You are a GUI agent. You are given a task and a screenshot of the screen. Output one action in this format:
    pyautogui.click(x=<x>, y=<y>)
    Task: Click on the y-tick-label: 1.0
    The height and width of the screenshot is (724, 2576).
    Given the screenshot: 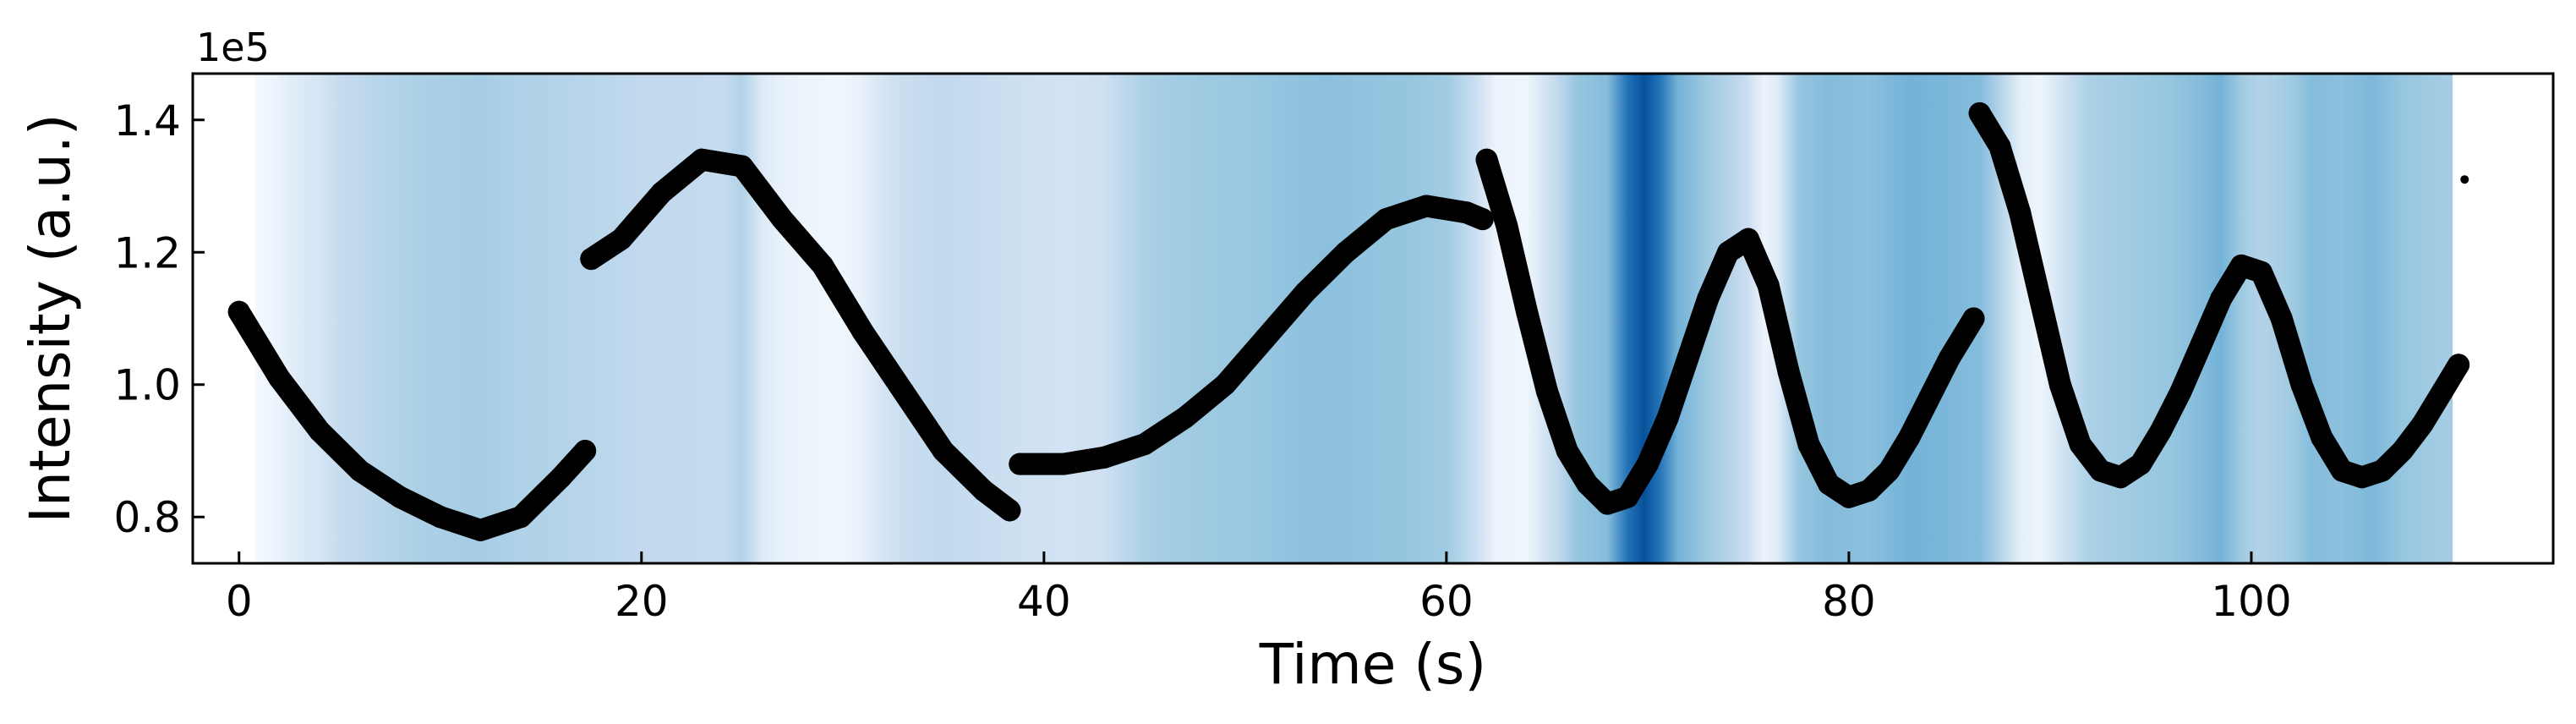 What is the action you would take?
    pyautogui.click(x=147, y=386)
    